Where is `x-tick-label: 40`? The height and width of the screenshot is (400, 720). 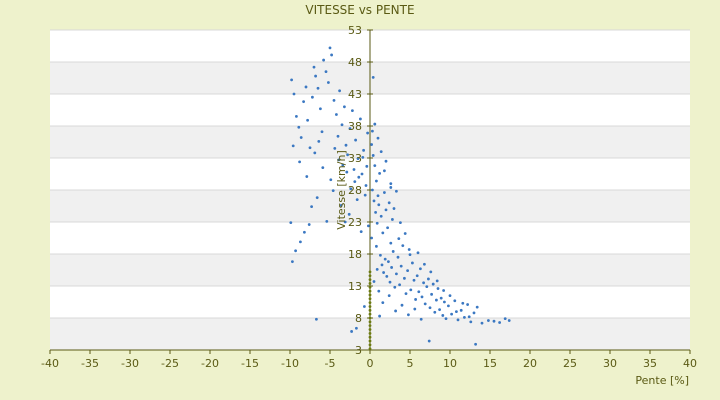
x-tick-label: 40 is located at coordinates (690, 363).